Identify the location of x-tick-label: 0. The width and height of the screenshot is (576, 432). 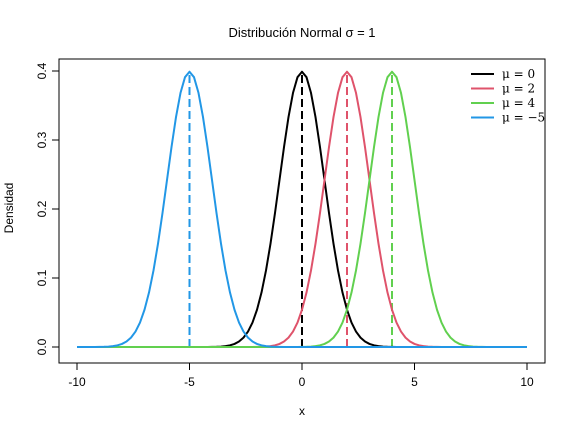
(302, 382).